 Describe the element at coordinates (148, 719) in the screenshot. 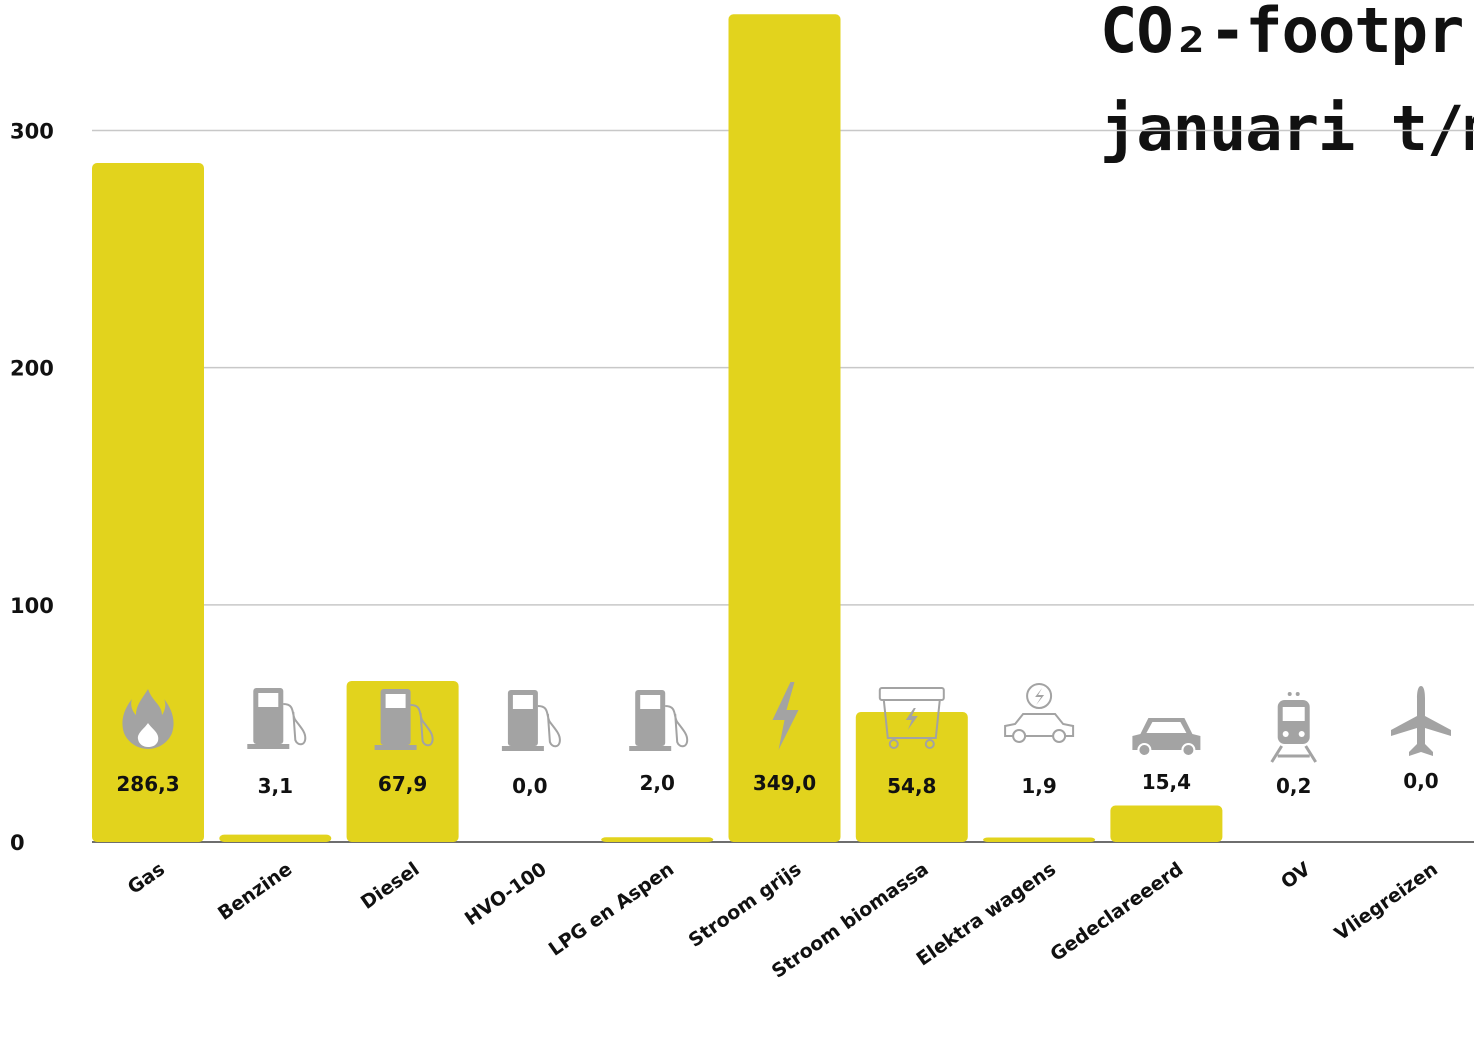

I see `flame-icon` at that location.